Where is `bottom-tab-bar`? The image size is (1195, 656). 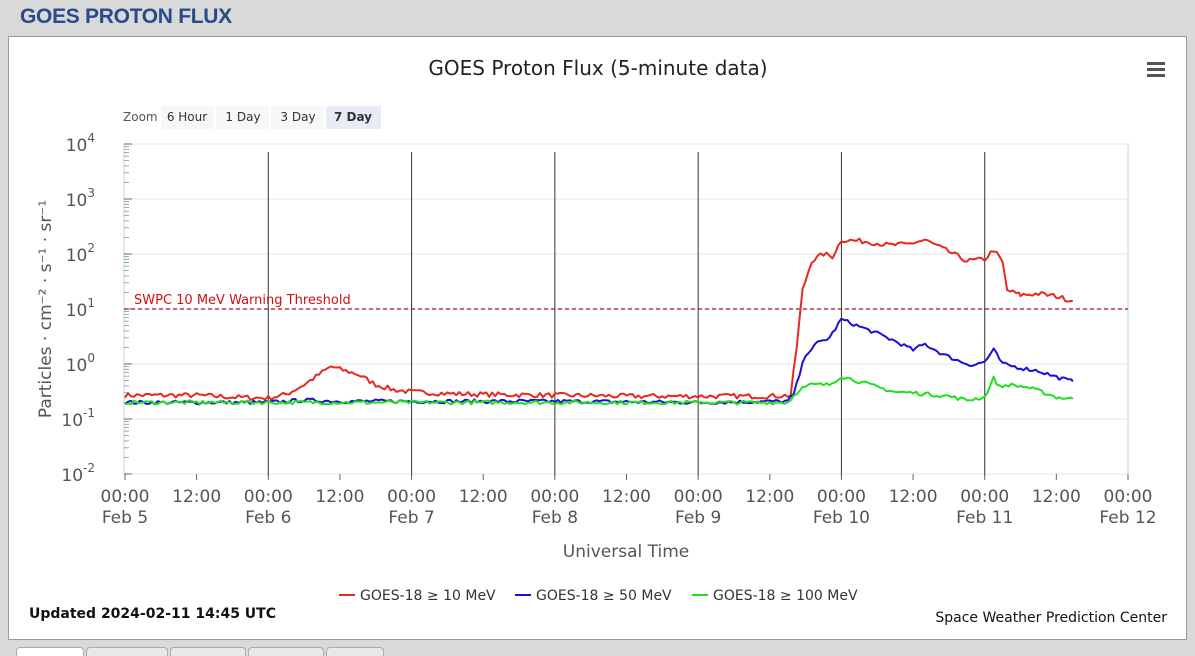
bottom-tab-bar is located at coordinates (597, 648).